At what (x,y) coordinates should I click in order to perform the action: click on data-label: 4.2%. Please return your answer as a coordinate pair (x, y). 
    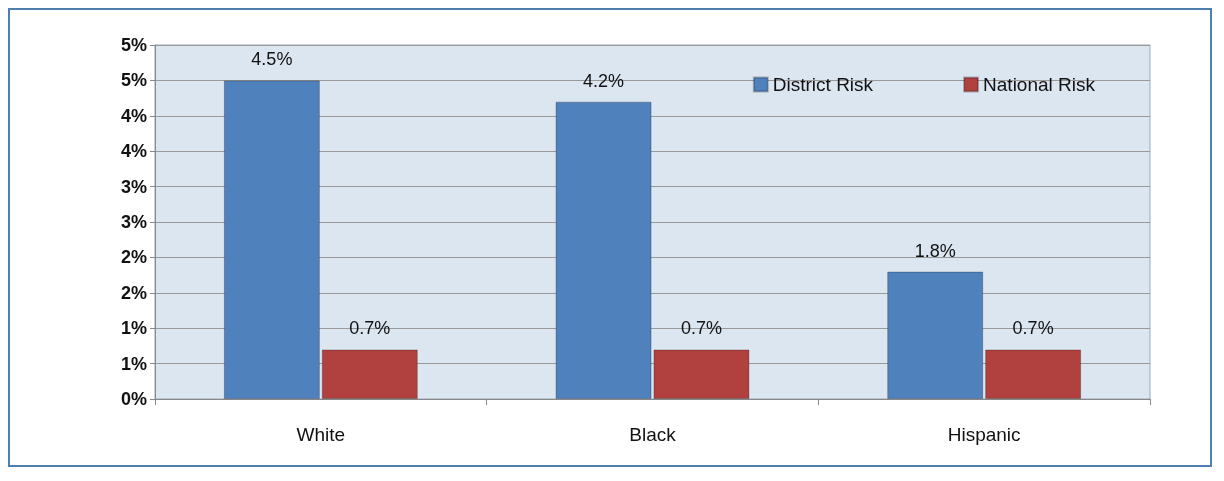
    Looking at the image, I should click on (604, 80).